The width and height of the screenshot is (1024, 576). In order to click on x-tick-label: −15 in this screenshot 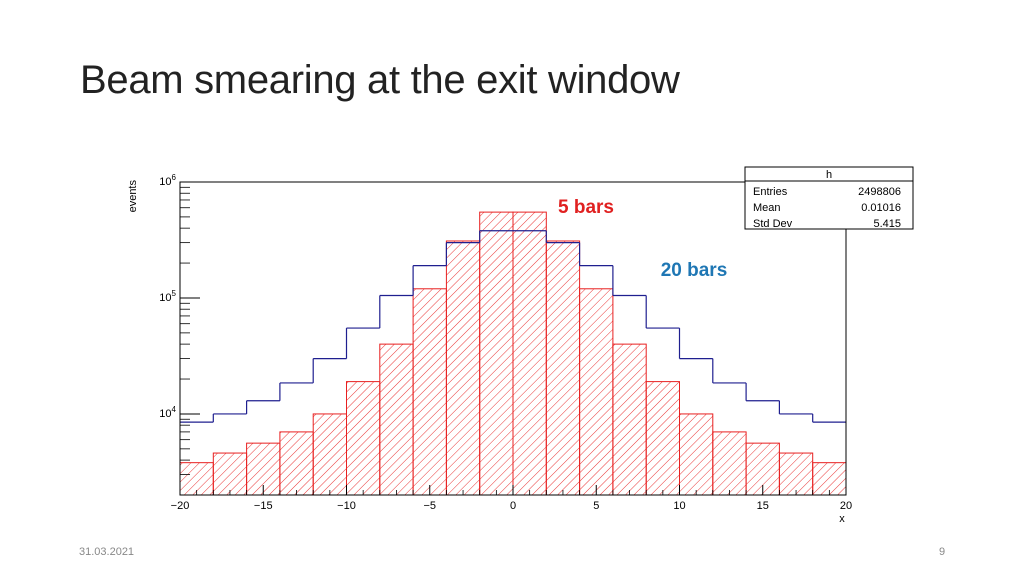, I will do `click(263, 506)`.